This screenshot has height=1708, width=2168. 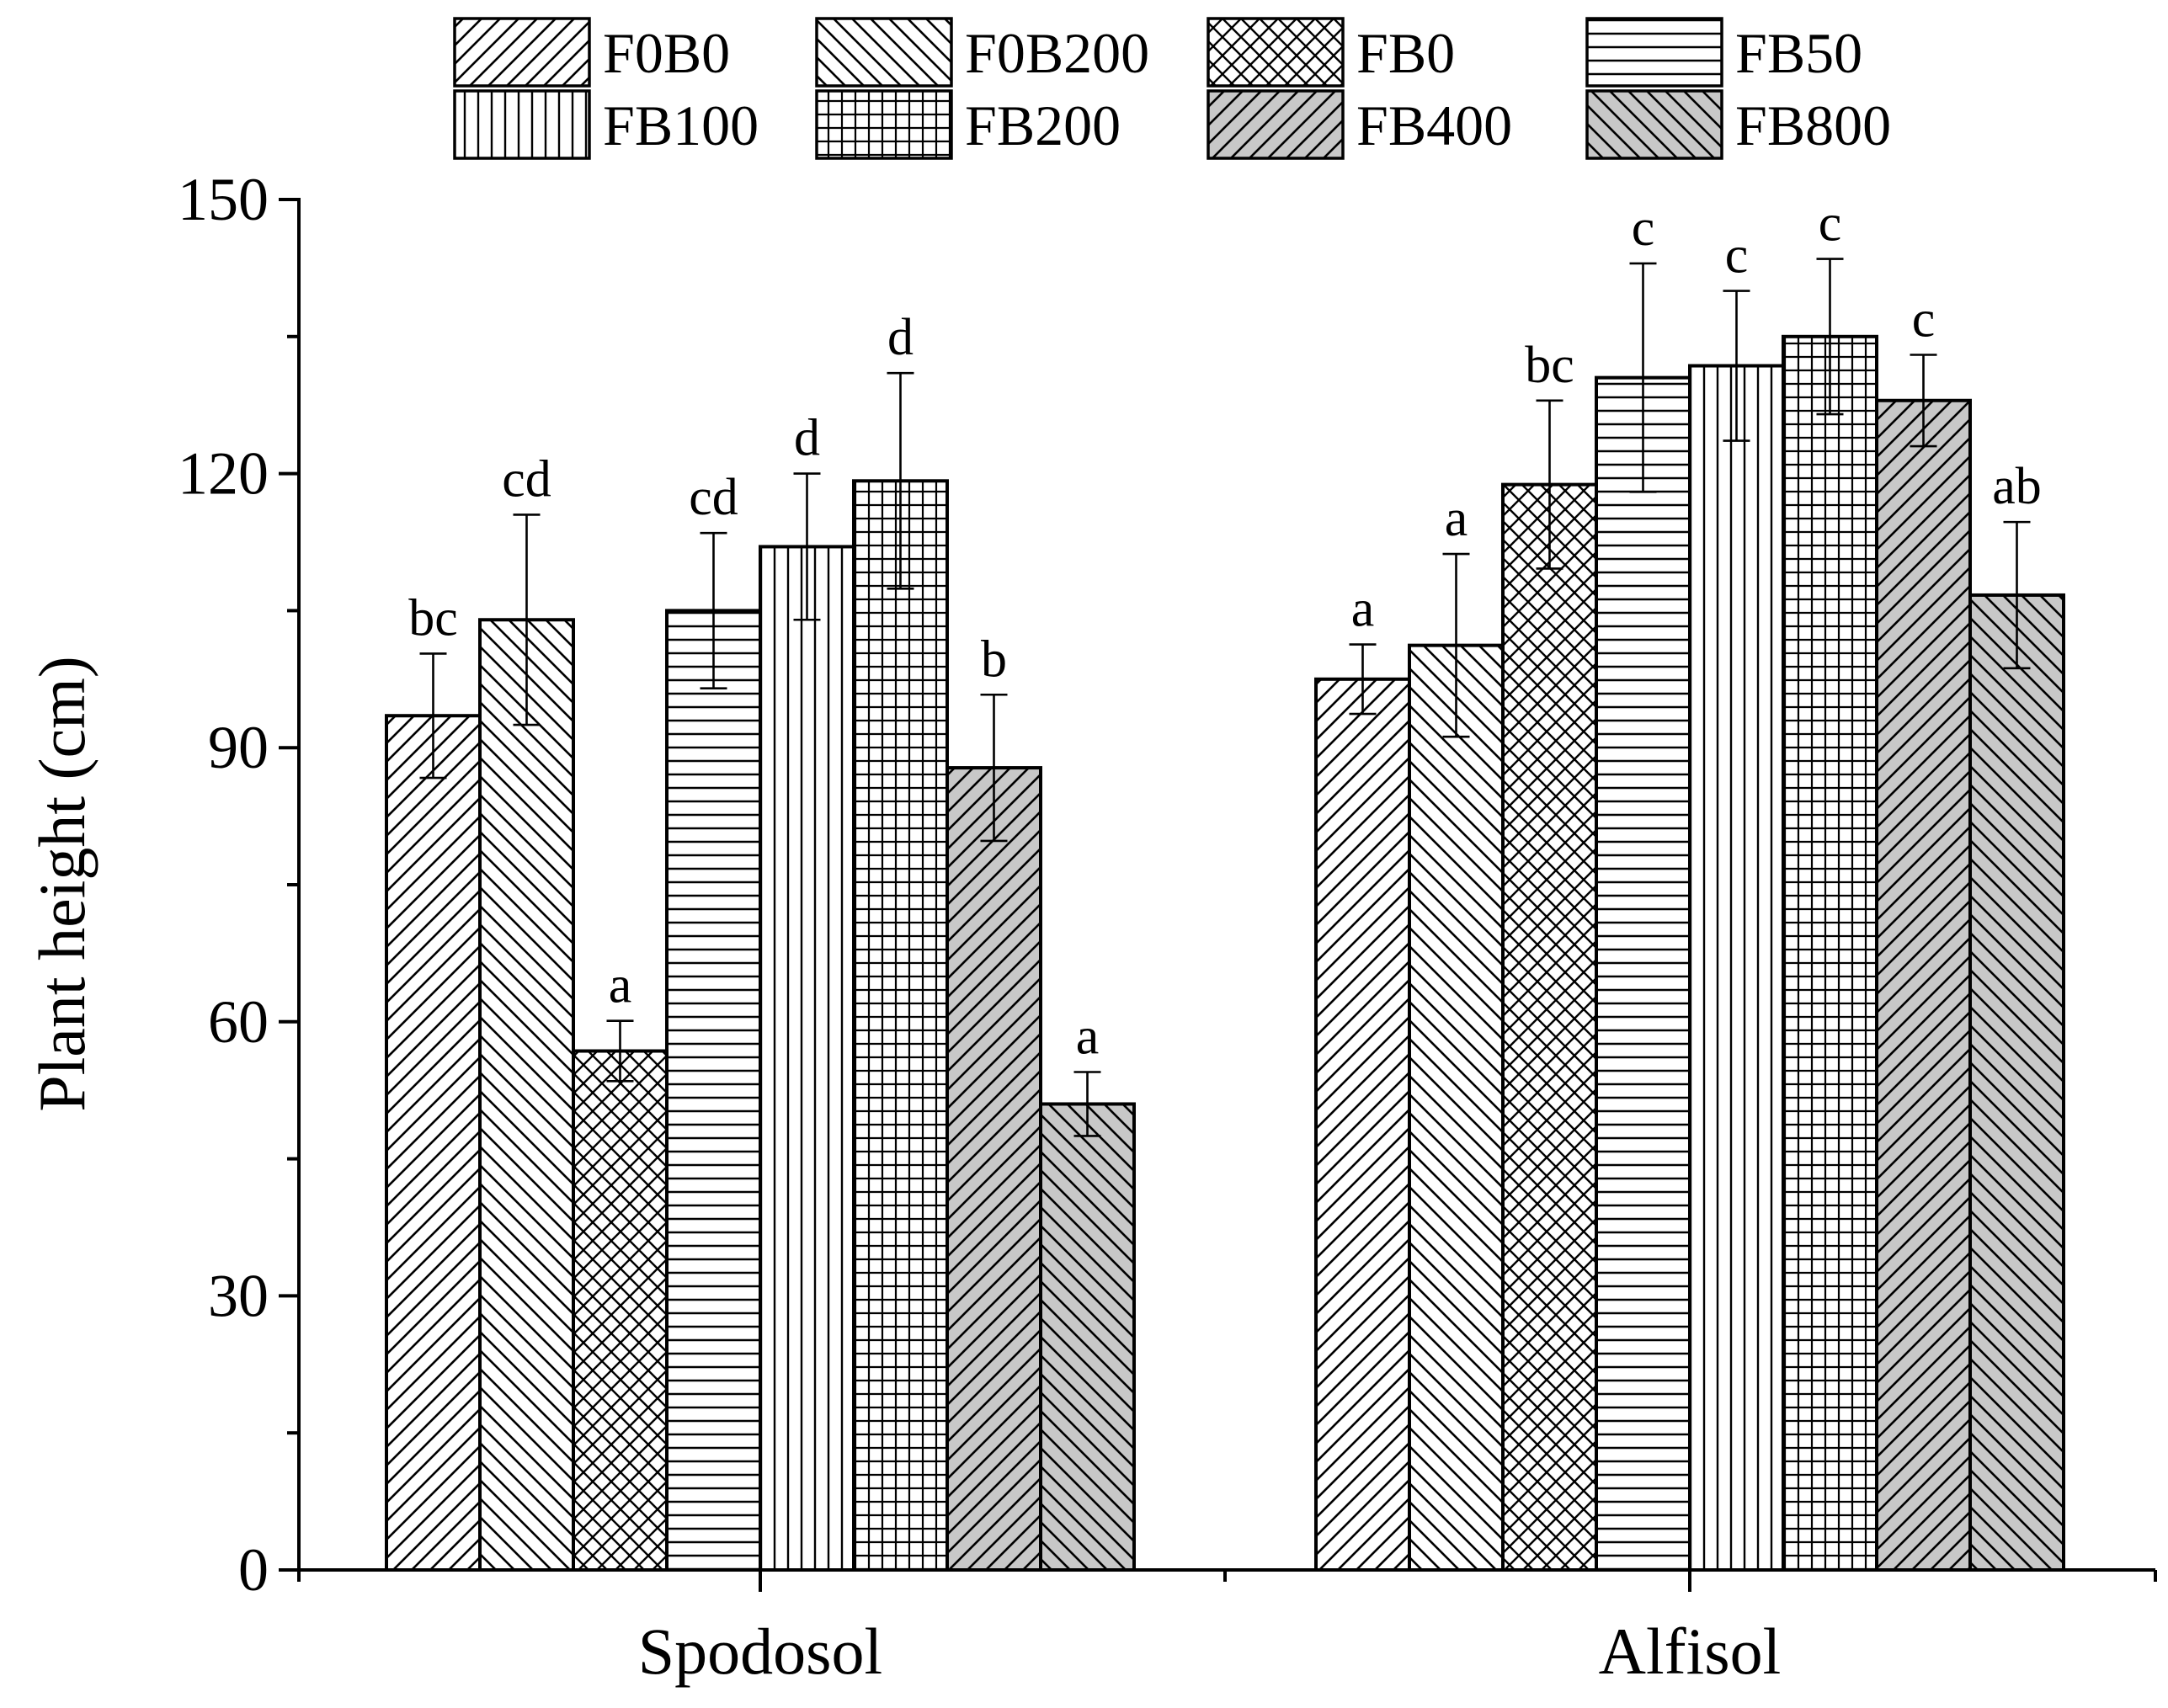 I want to click on y-tick-label-150: 150, so click(x=223, y=199).